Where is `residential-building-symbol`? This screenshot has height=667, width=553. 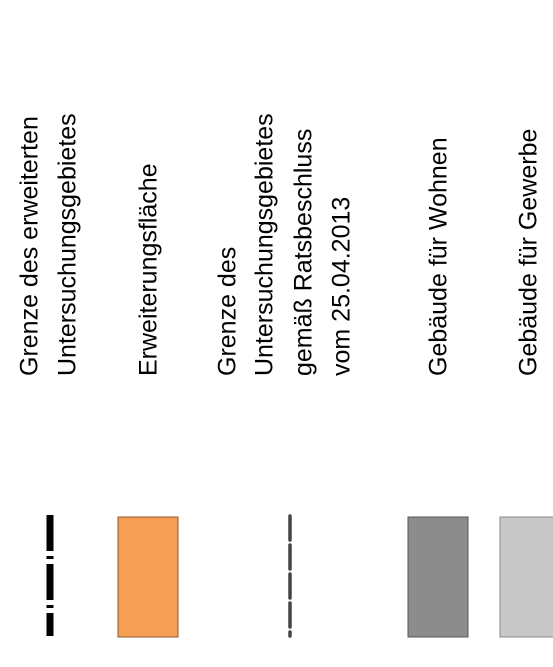 residential-building-symbol is located at coordinates (438, 577).